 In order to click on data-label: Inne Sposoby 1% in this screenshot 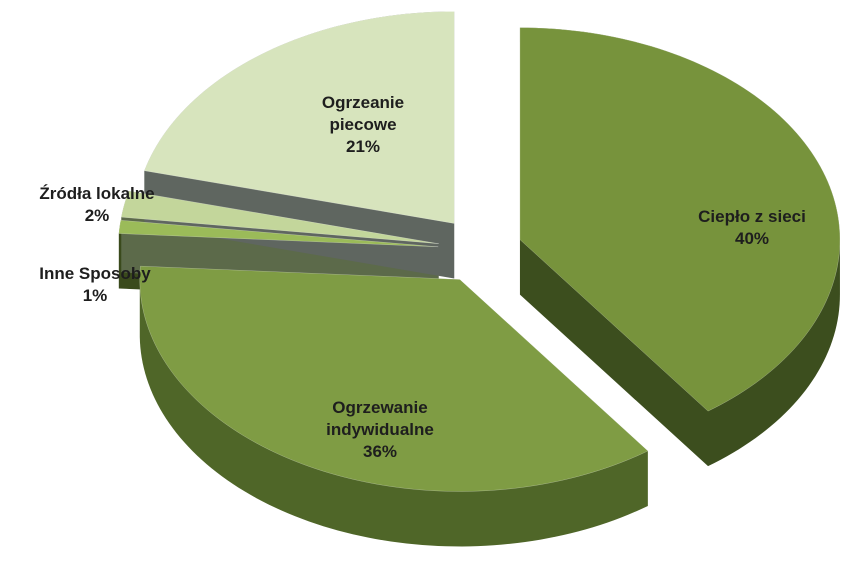, I will do `click(95, 285)`.